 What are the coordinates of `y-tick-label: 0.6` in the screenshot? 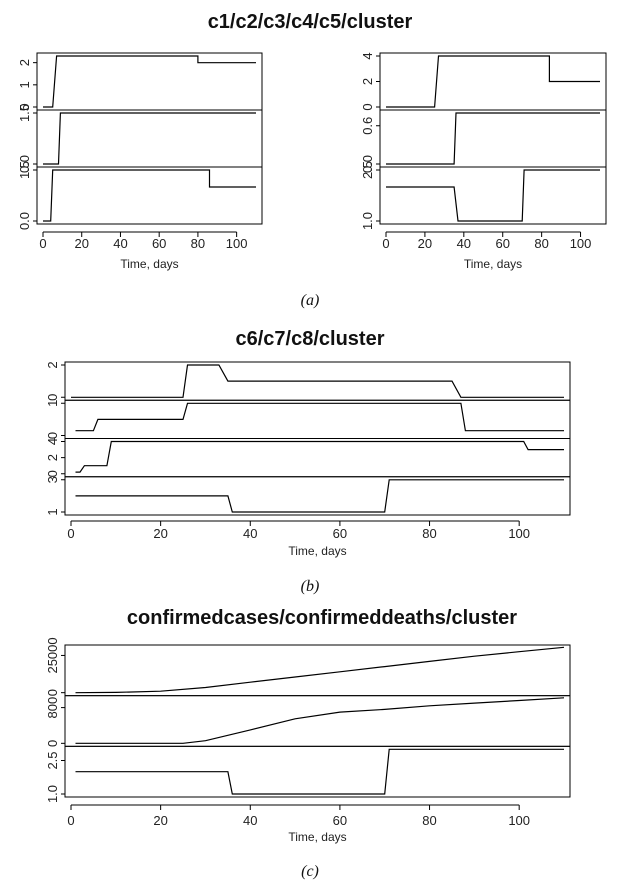 It's located at (367, 126).